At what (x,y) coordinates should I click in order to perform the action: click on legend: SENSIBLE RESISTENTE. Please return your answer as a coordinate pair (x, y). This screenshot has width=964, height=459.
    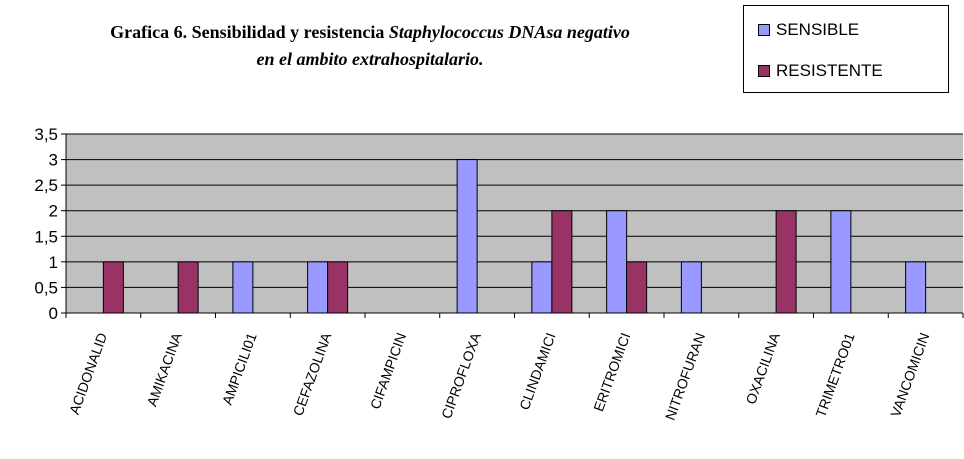
    Looking at the image, I should click on (846, 49).